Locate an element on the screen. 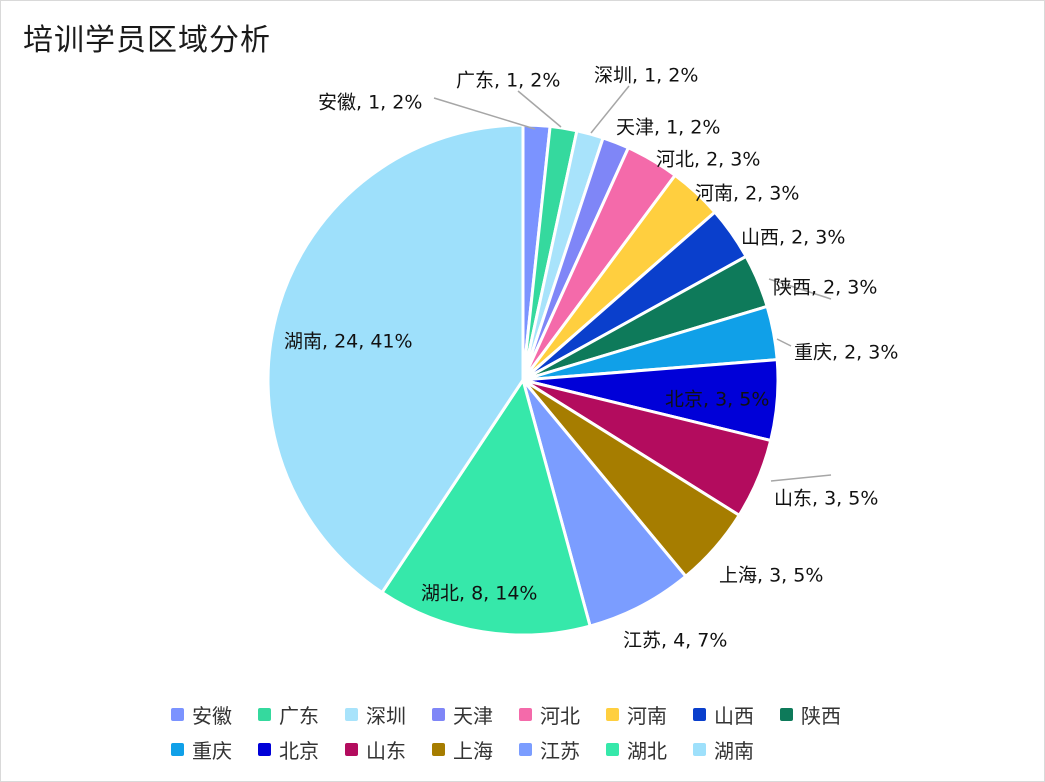 Image resolution: width=1045 pixels, height=782 pixels. legend-item-深圳: 深圳 is located at coordinates (375, 714).